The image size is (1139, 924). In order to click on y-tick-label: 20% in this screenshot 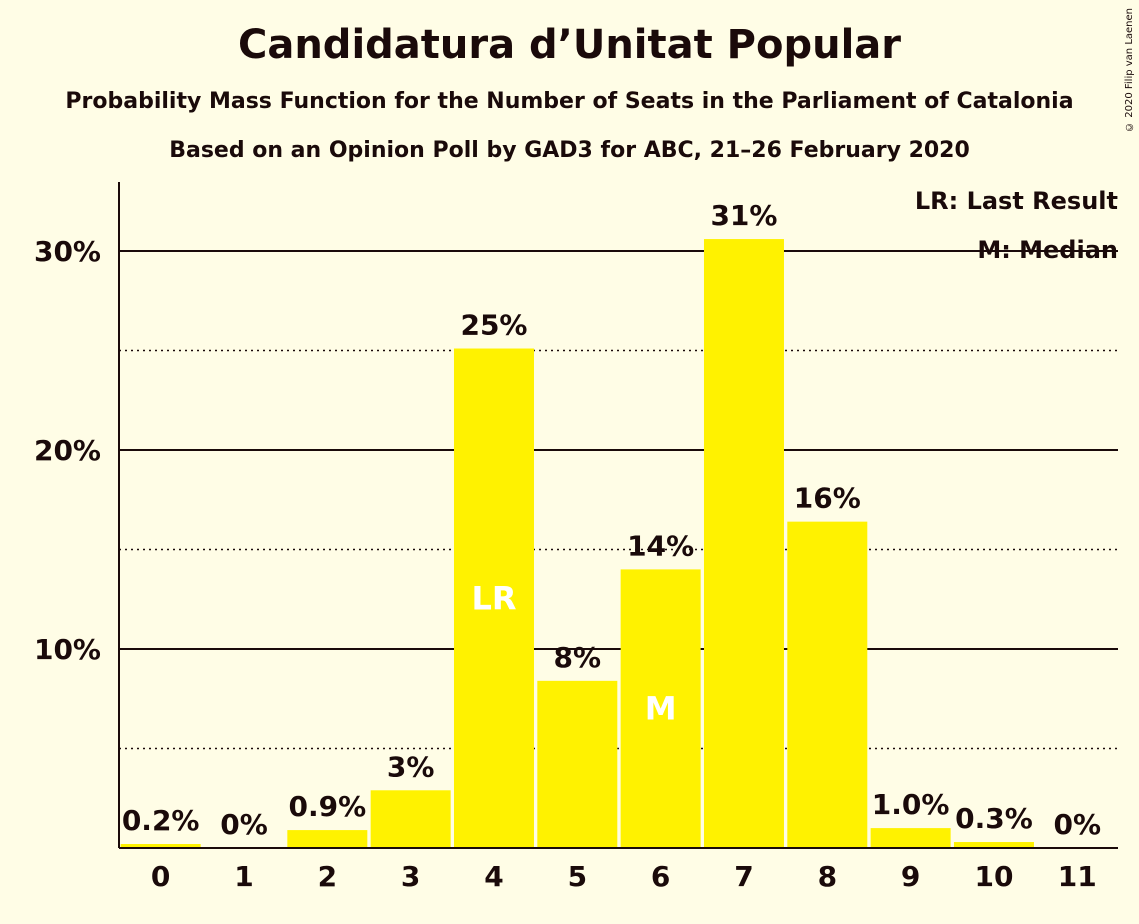, I will do `click(67, 450)`.